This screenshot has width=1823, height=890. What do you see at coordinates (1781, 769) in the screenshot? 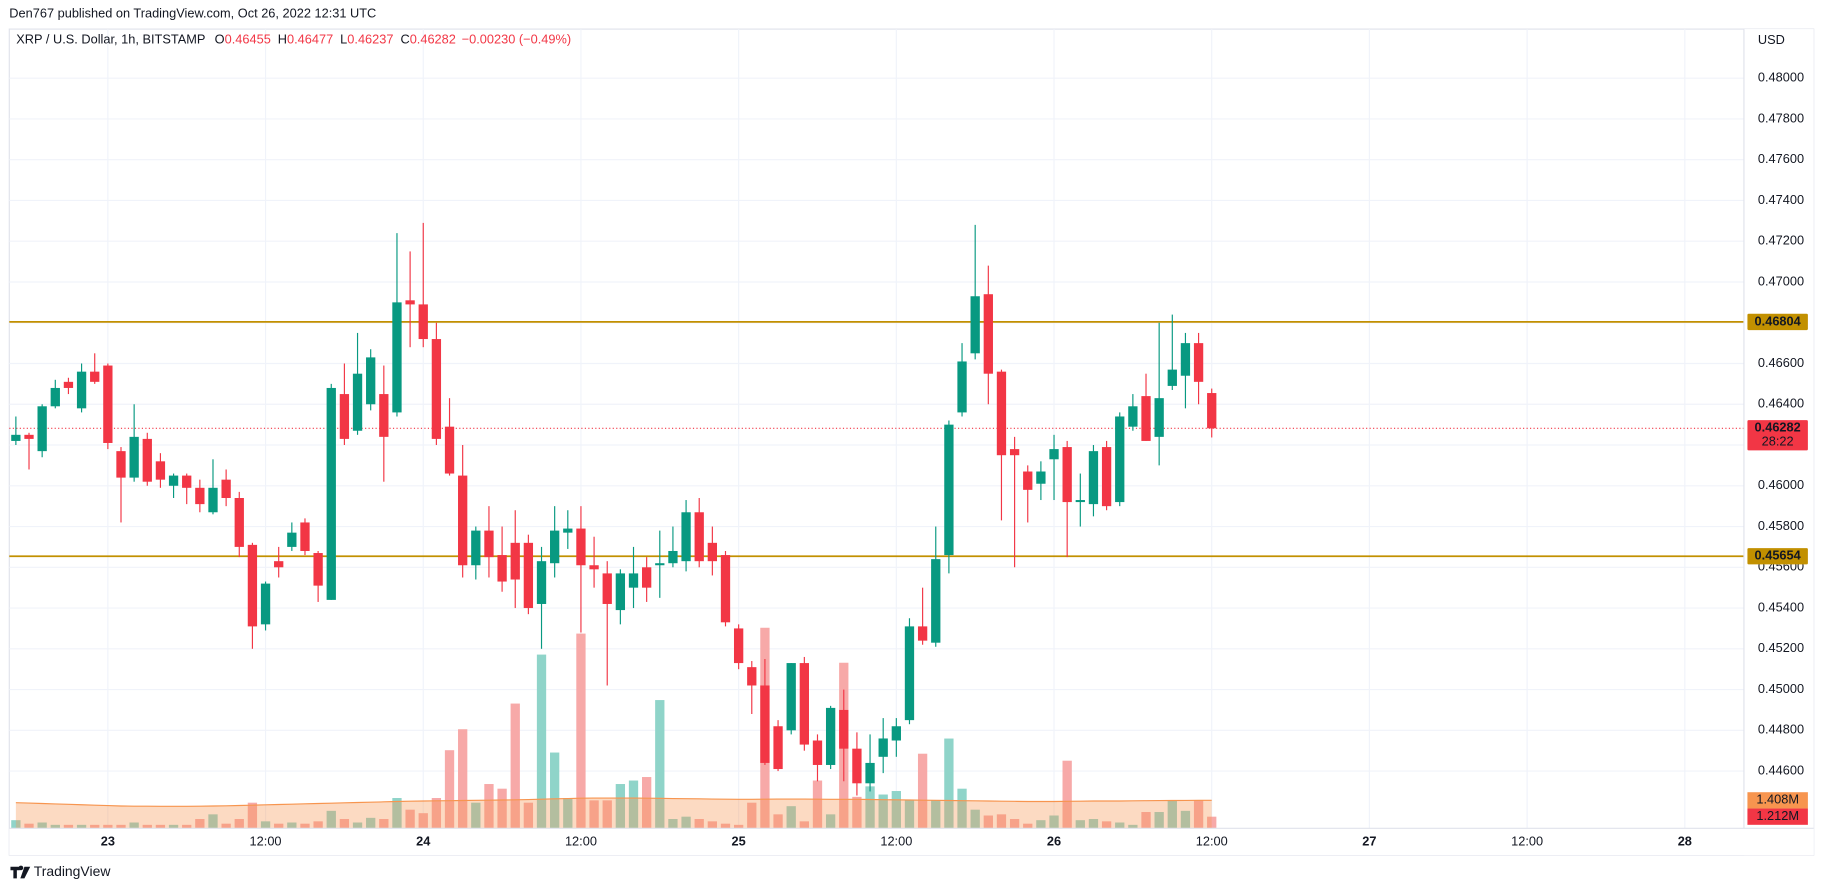
I see `y-tick-label: 0.44600` at bounding box center [1781, 769].